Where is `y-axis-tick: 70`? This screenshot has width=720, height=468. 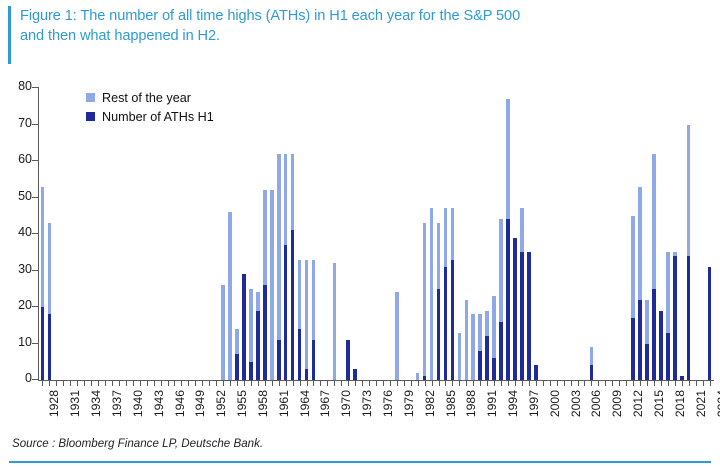
y-axis-tick: 70 is located at coordinates (16, 123).